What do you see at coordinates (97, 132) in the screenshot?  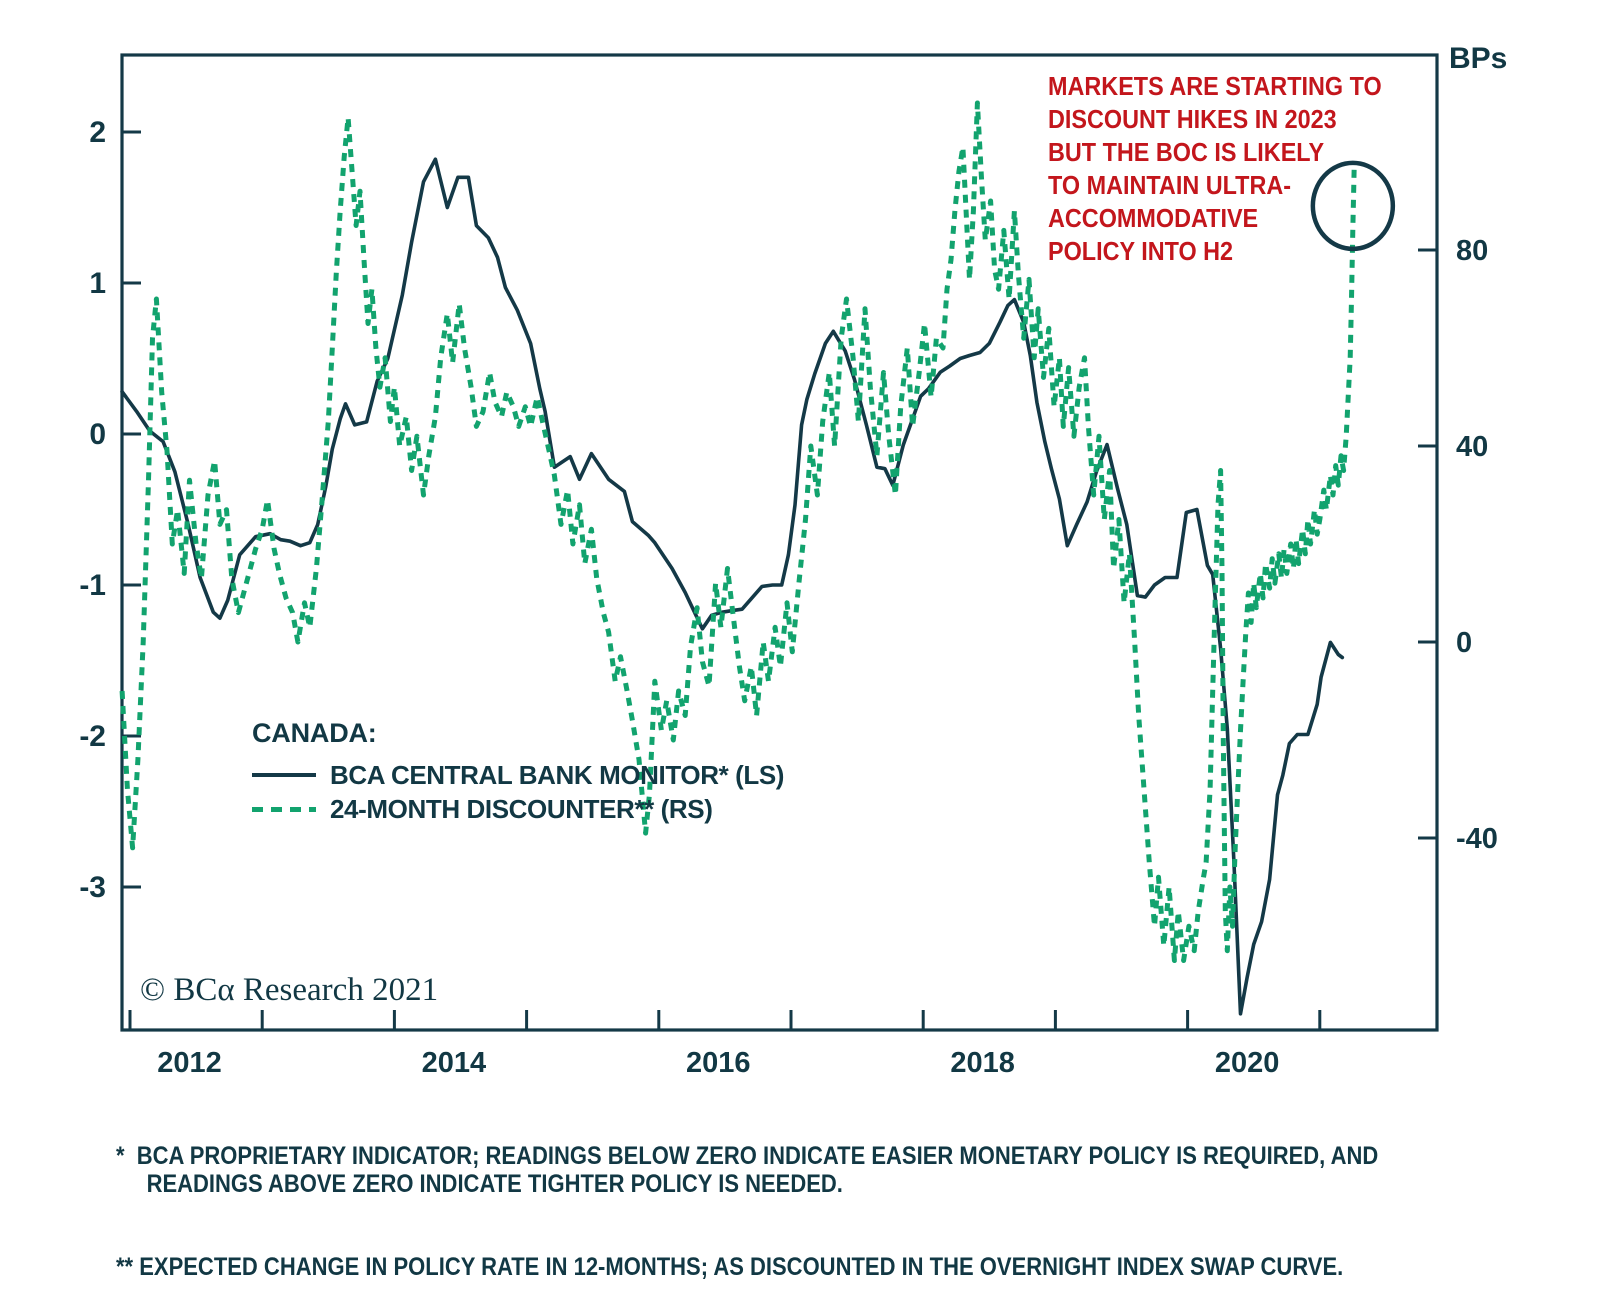 I see `left-axis-tick-label: 2` at bounding box center [97, 132].